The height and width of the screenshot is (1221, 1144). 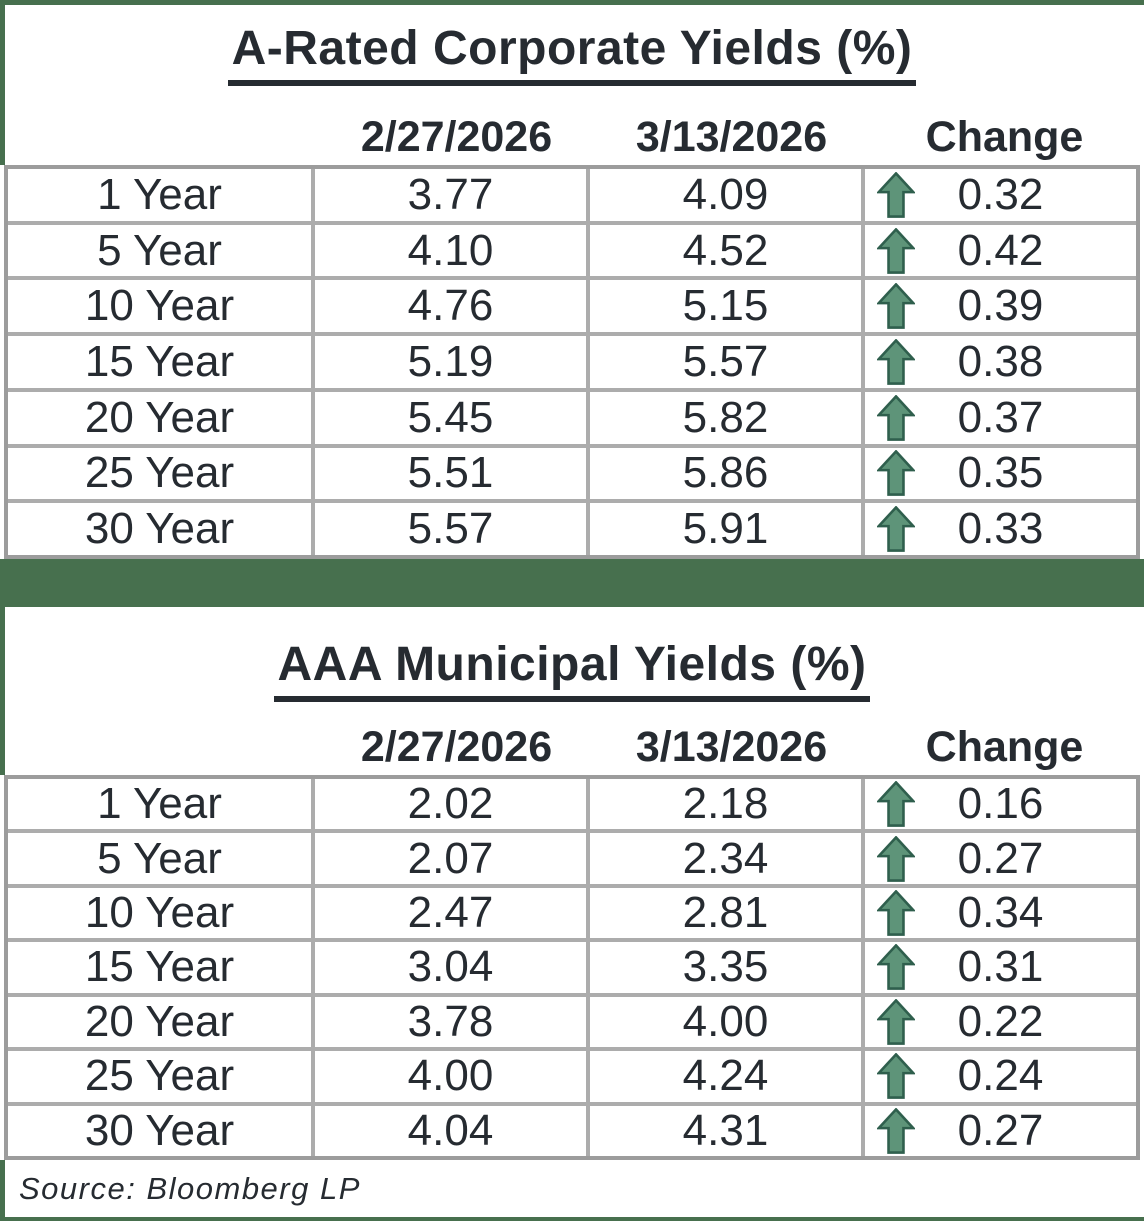 I want to click on source-row: Source: Bloomberg LP, so click(x=572, y=1188).